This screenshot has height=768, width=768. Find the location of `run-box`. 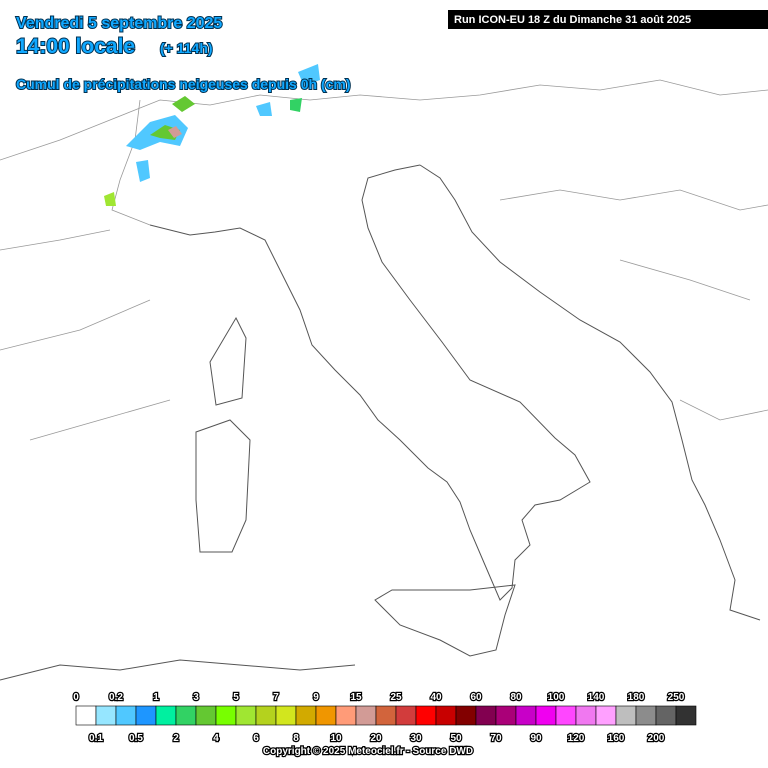

run-box is located at coordinates (608, 19).